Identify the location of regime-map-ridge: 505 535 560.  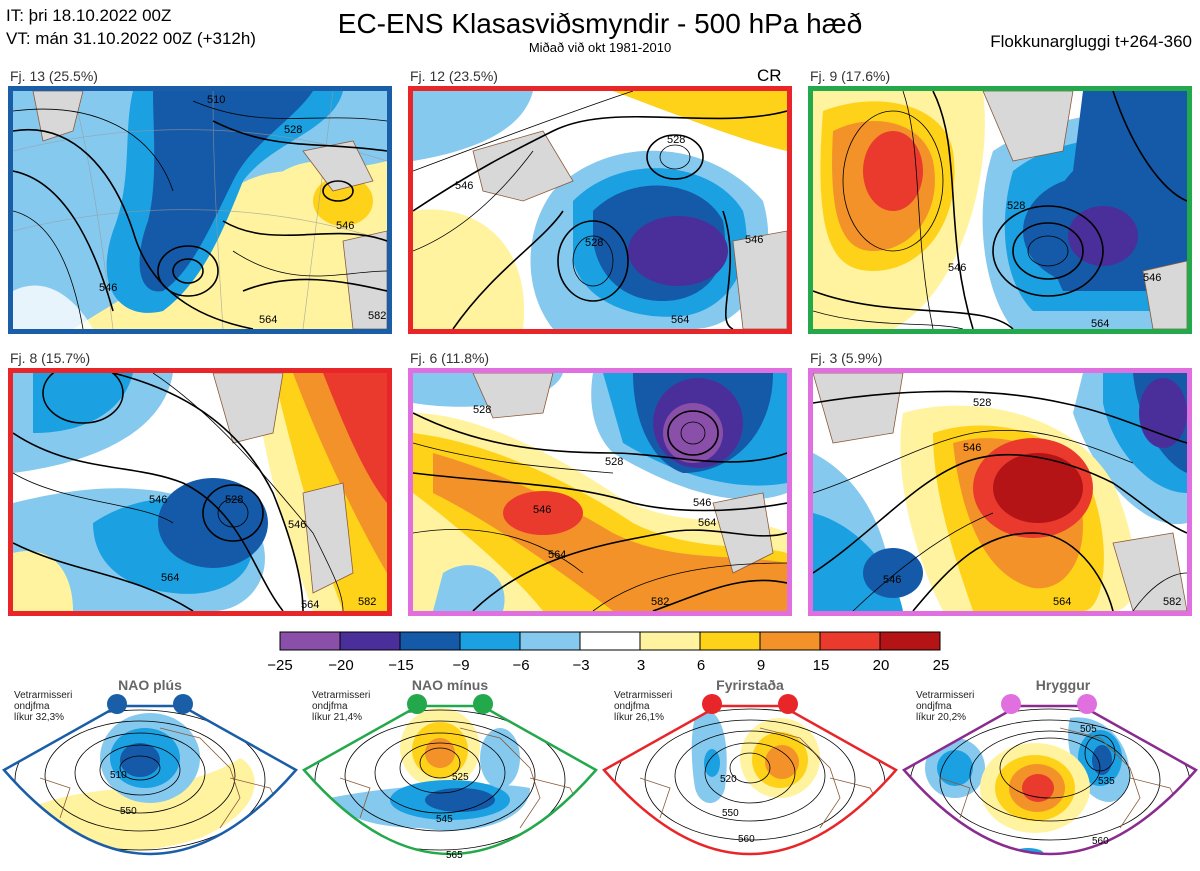
(1050, 775).